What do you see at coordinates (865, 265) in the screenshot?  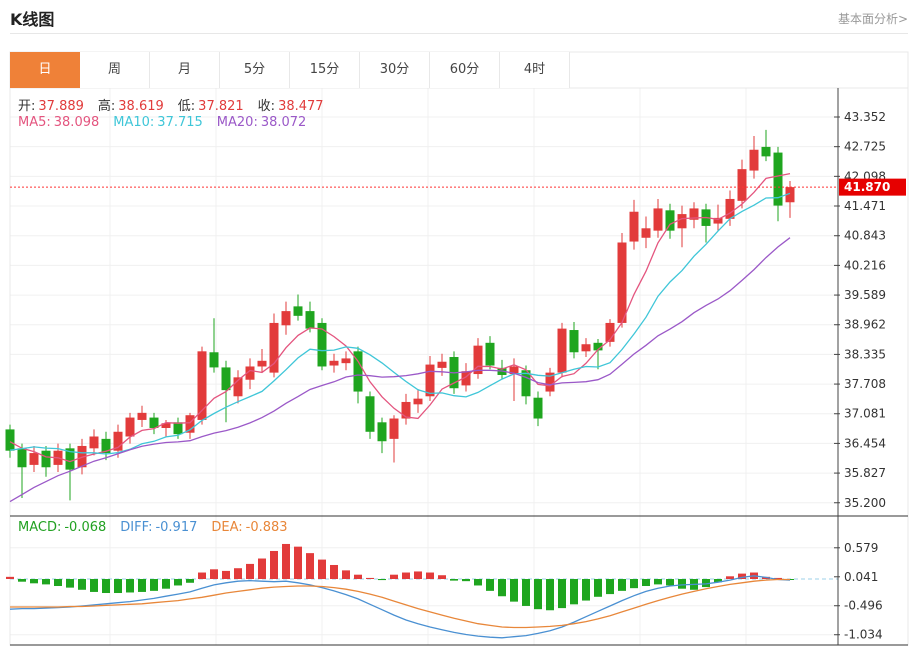 I see `price-tick-label: 40.216` at bounding box center [865, 265].